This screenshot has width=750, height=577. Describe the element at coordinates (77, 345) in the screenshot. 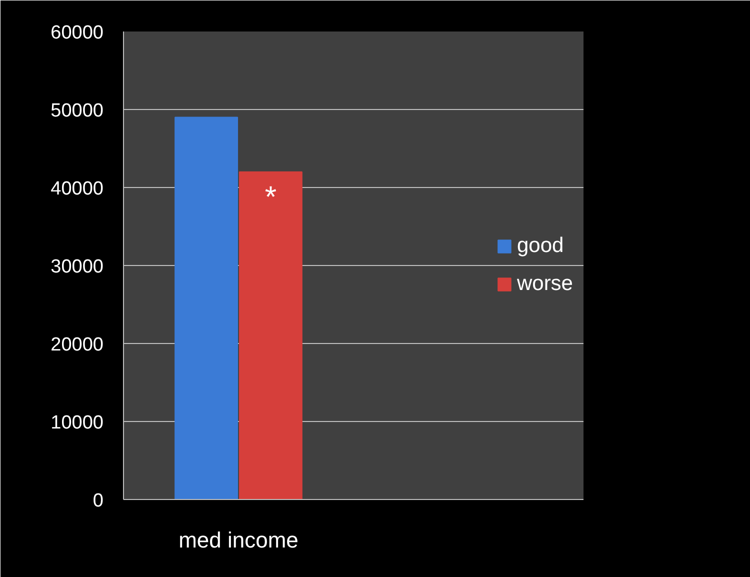

I see `y-tick-label: 20000` at that location.